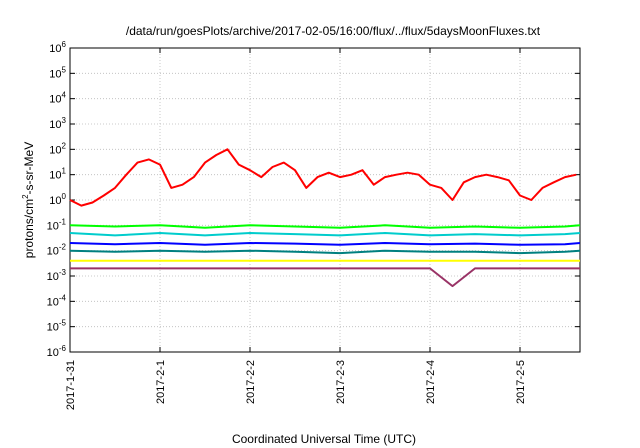  What do you see at coordinates (64, 171) in the screenshot?
I see `y-tick-exponent: 1` at bounding box center [64, 171].